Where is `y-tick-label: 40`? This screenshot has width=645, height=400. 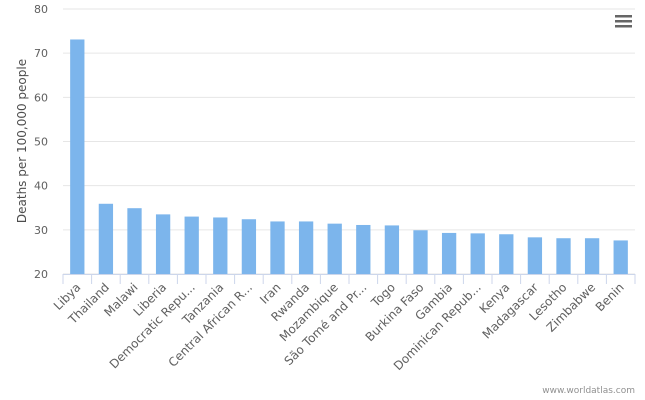
y-tick-label: 40 is located at coordinates (41, 186).